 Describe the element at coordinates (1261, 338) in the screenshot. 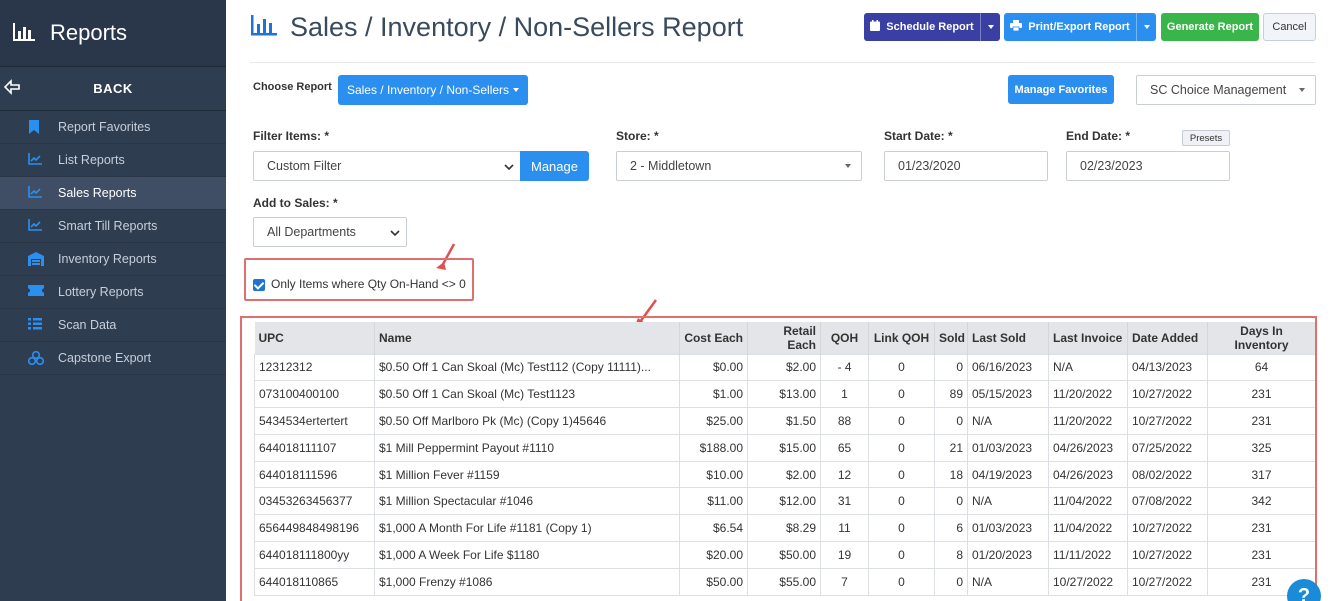

I see `column-header: Days In Inventory` at that location.